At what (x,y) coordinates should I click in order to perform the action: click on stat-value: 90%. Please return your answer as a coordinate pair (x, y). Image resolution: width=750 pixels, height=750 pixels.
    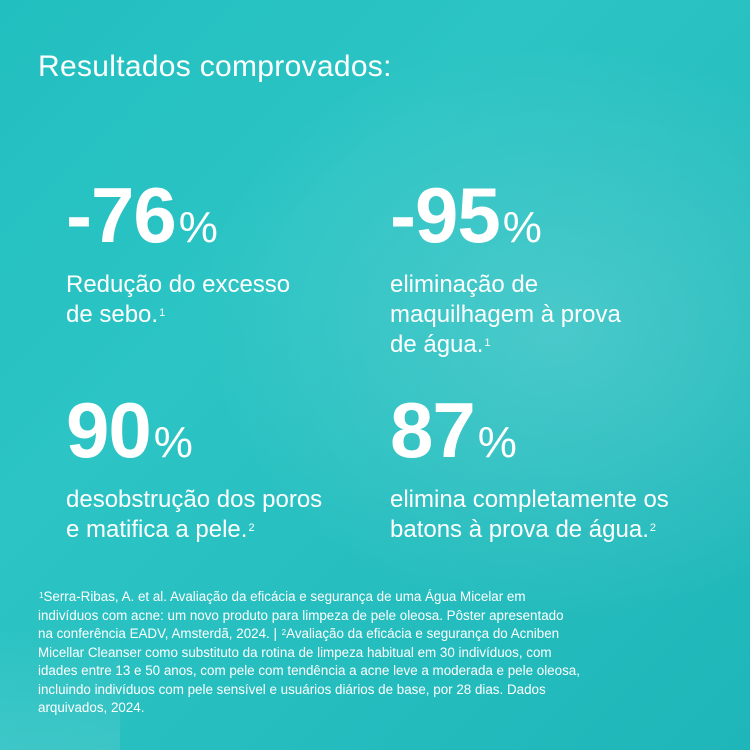
    Looking at the image, I should click on (129, 430).